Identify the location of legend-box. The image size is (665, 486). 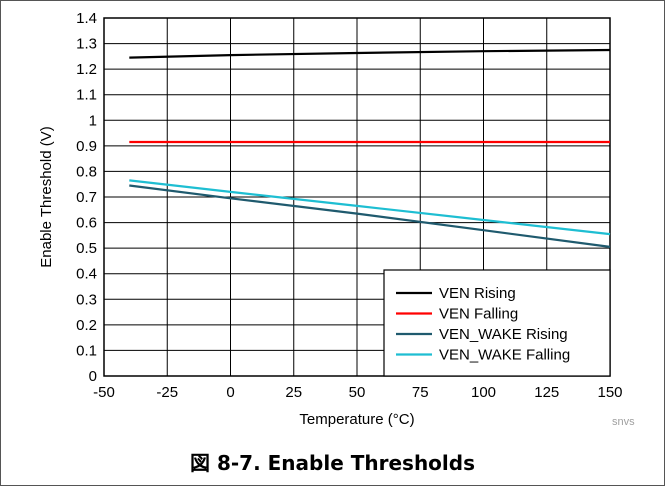
(497, 323).